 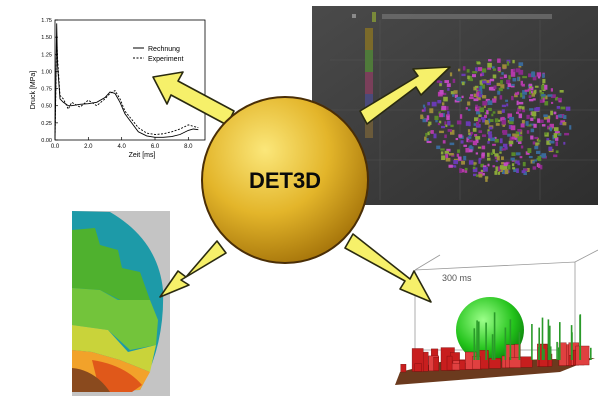 I want to click on y-axis-label: Druck [MPa], so click(x=33, y=90).